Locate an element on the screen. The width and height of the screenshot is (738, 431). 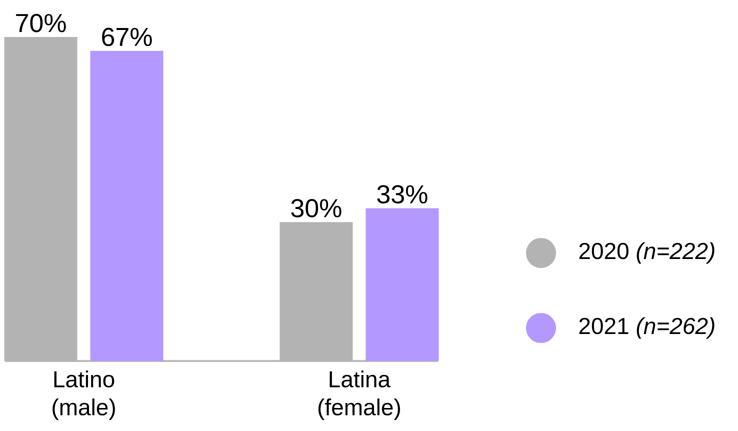
legend-label: 2021 (n=262) is located at coordinates (646, 328).